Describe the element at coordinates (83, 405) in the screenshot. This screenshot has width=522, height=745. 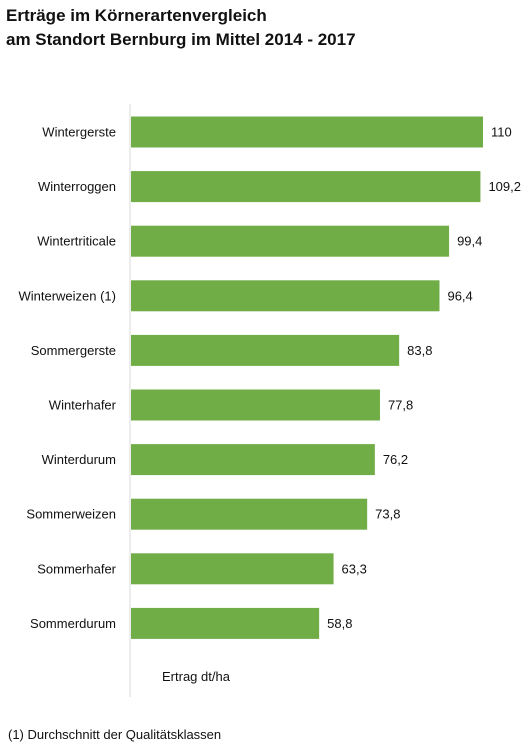
I see `category-label: Winterhafer` at that location.